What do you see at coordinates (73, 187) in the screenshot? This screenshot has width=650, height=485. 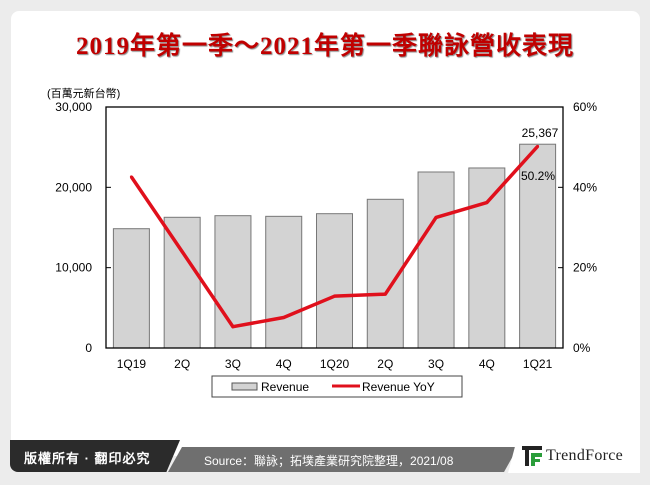 I see `y-left-tick-label: 20,000` at bounding box center [73, 187].